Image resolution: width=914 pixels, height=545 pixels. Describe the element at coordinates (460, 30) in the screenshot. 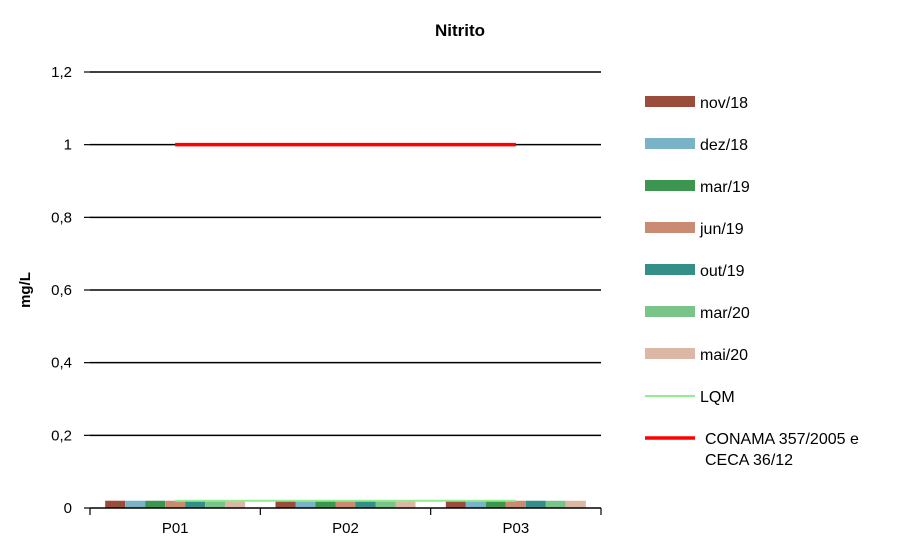

I see `chart-title: Nitrito` at that location.